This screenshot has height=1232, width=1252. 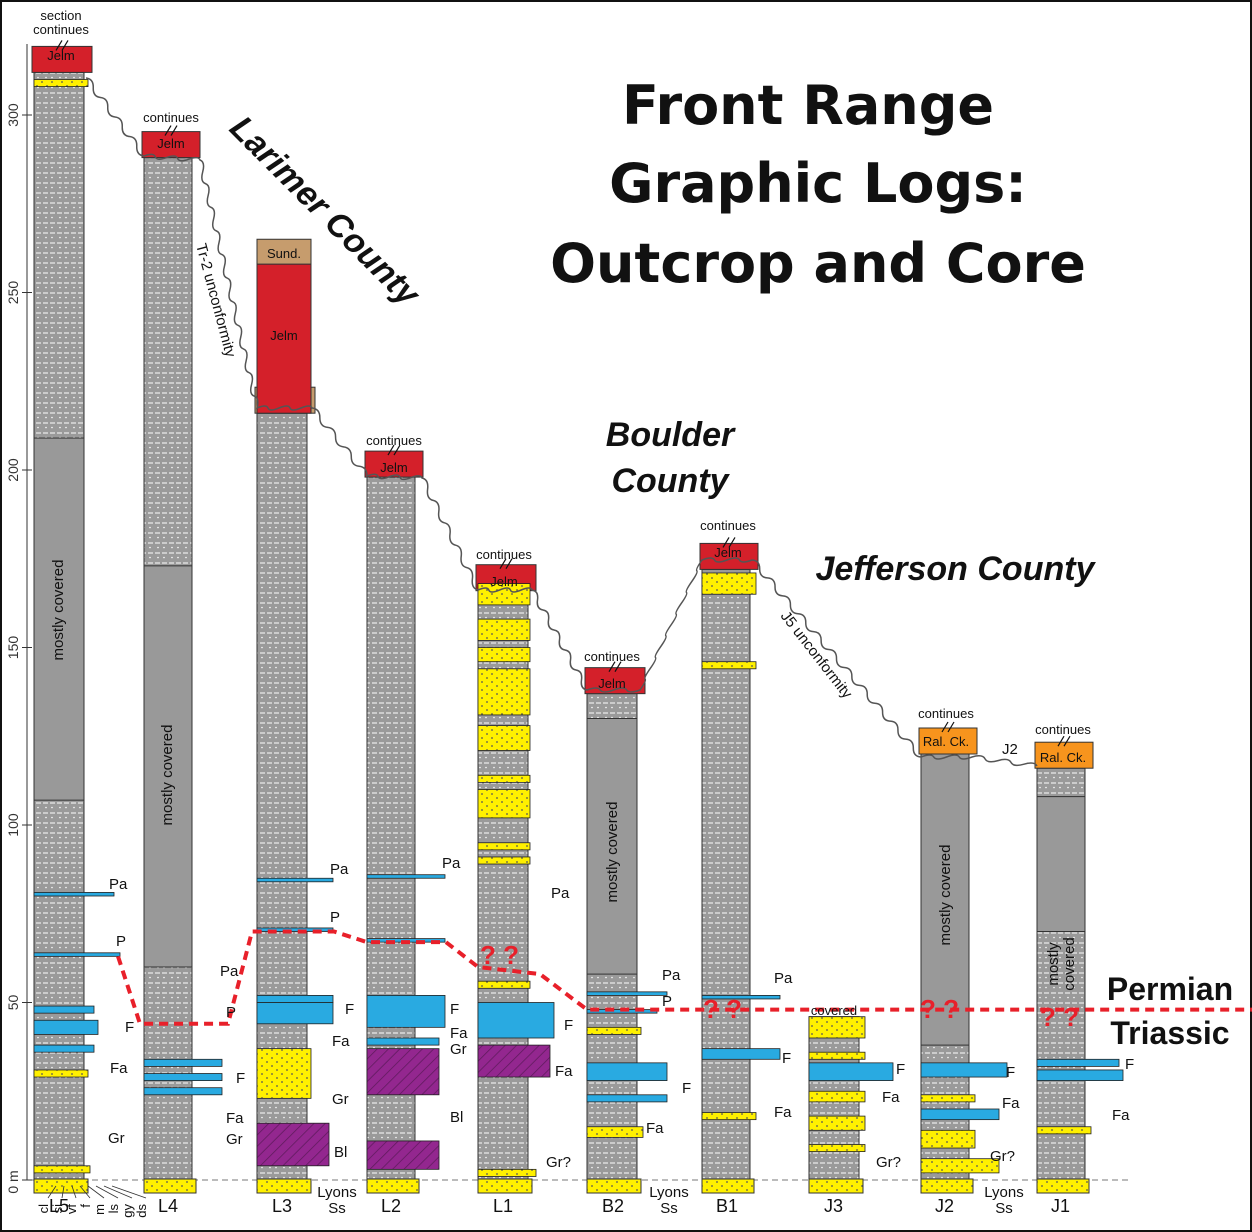 What do you see at coordinates (946, 741) in the screenshot?
I see `top-unit-j2: Ral. Ck.` at bounding box center [946, 741].